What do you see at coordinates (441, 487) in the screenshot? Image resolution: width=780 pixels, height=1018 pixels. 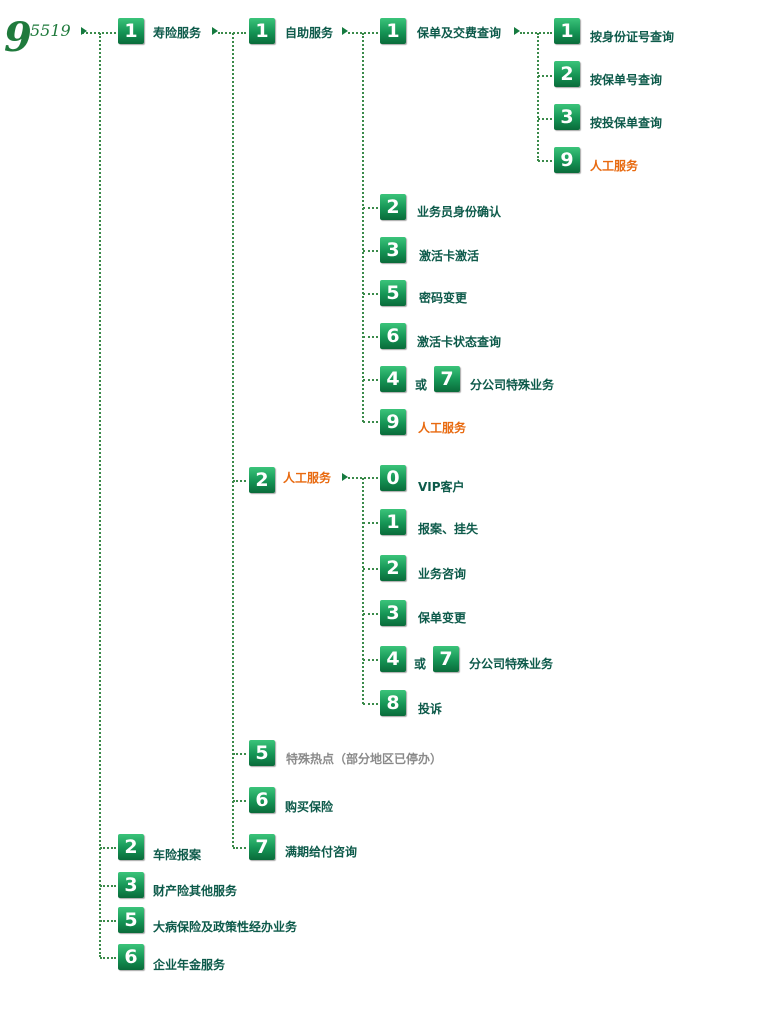 I see `menu-label-vip: VIP客户` at bounding box center [441, 487].